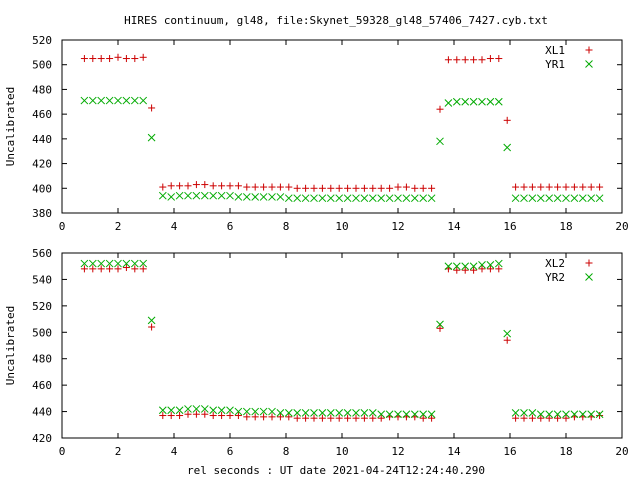 The image size is (640, 484). I want to click on x-tick-label: 18, so click(565, 226).